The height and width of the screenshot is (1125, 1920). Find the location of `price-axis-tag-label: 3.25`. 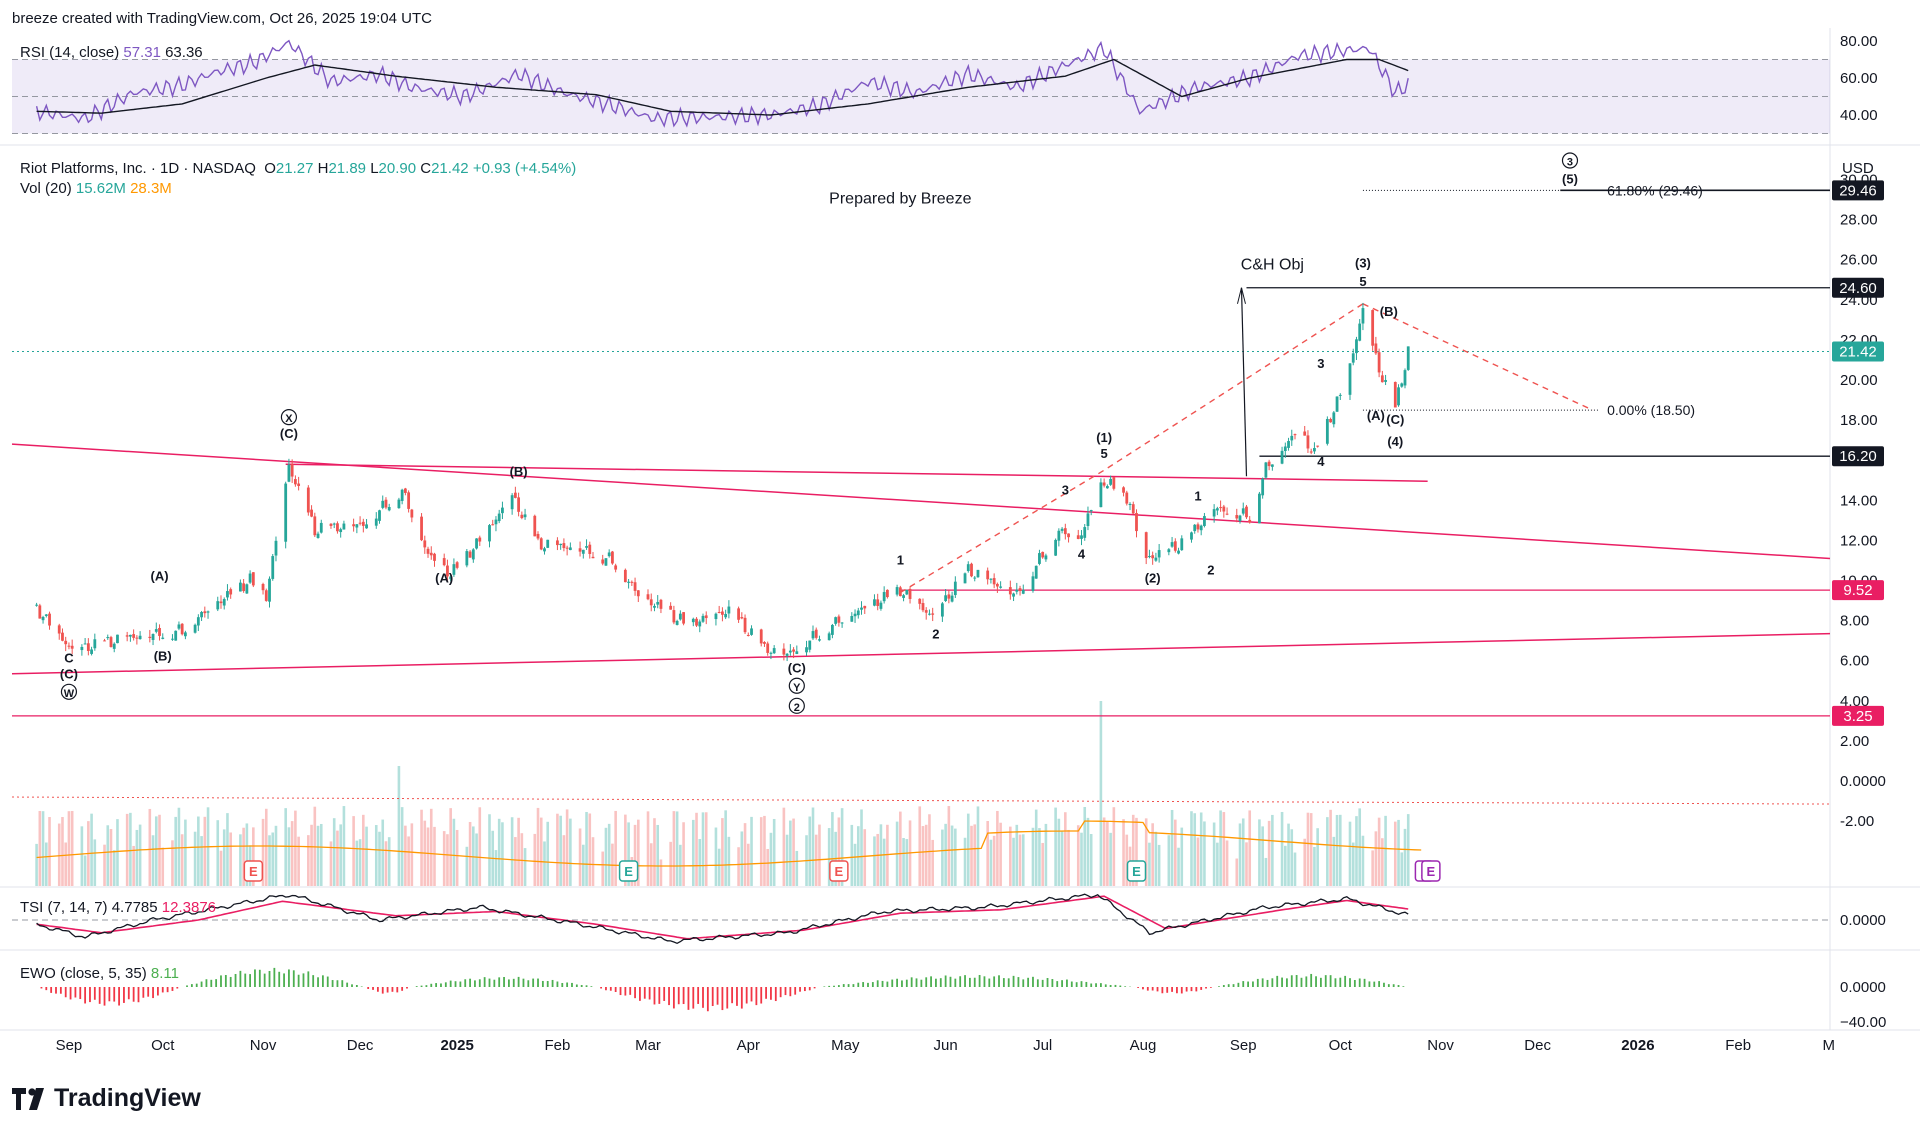

price-axis-tag-label: 3.25 is located at coordinates (1857, 716).